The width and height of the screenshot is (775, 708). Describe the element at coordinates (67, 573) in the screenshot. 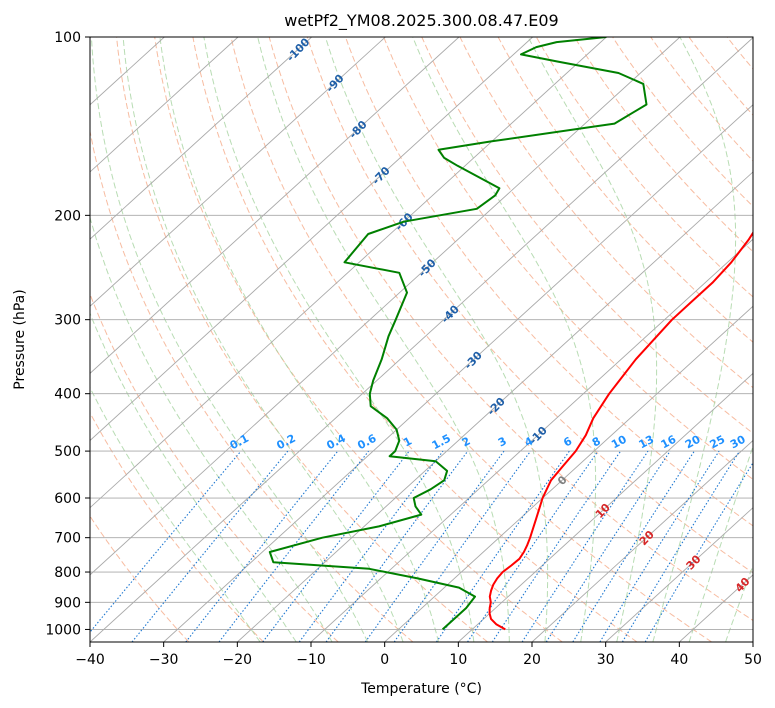

I see `y-tick-label: 800` at that location.